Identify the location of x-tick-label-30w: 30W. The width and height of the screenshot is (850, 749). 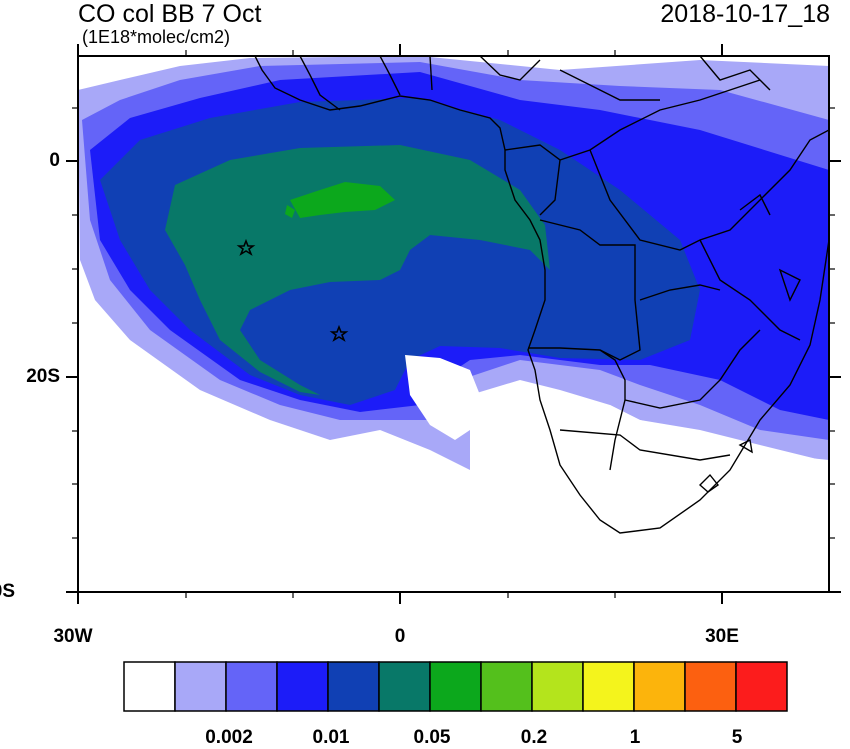
(73, 636).